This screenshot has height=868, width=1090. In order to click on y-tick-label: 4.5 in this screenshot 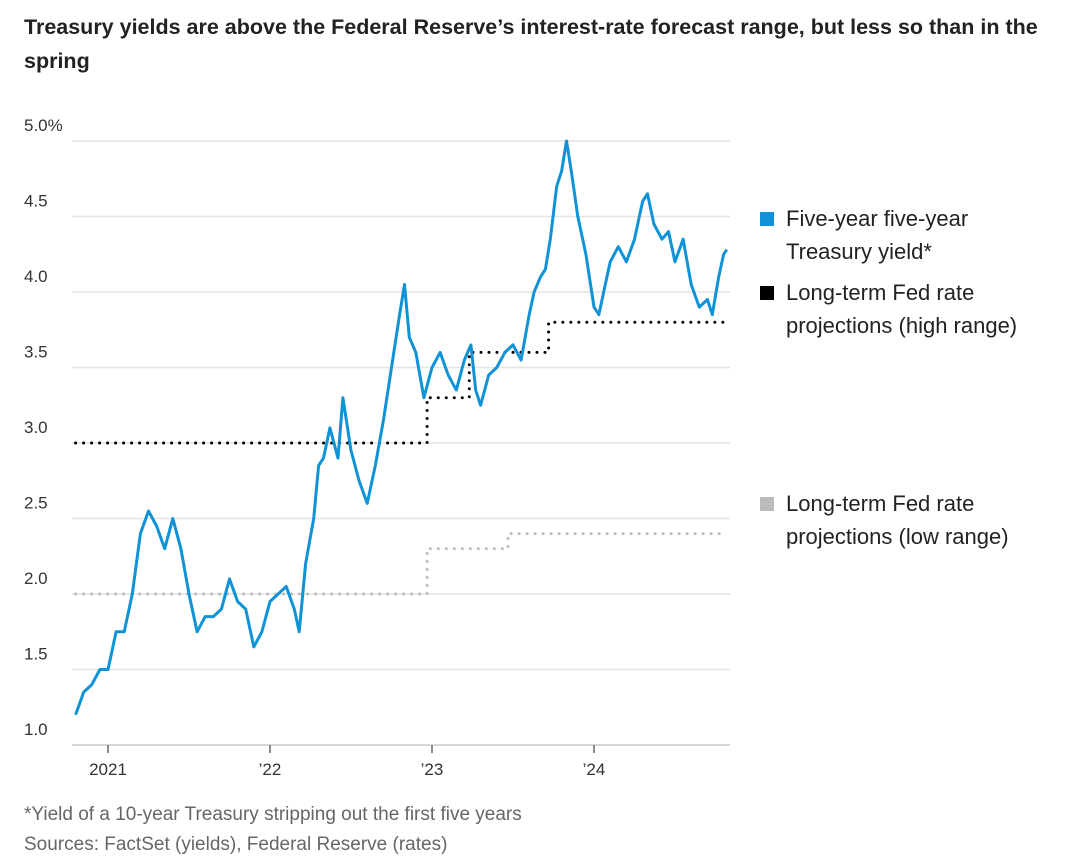, I will do `click(36, 201)`.